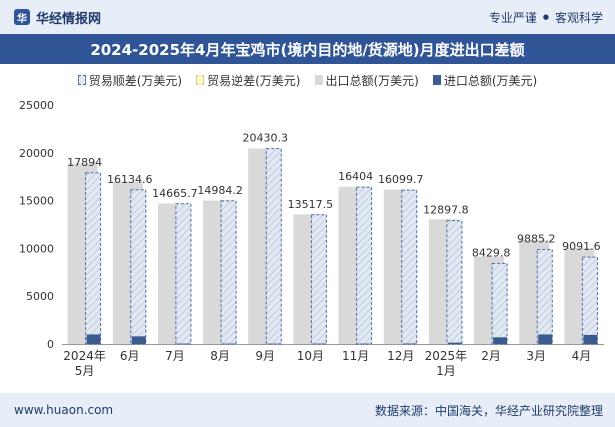  What do you see at coordinates (40, 296) in the screenshot?
I see `y-tick-label: 5000` at bounding box center [40, 296].